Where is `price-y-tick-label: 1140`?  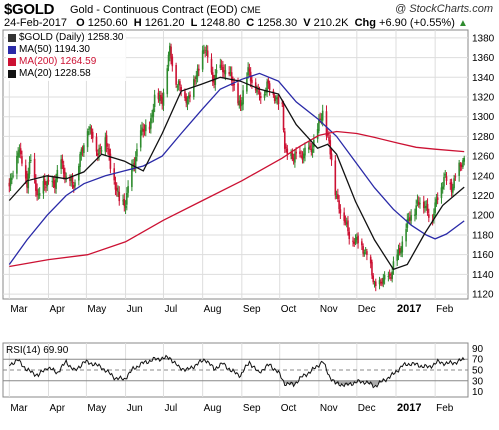 price-y-tick-label: 1140 is located at coordinates (483, 275).